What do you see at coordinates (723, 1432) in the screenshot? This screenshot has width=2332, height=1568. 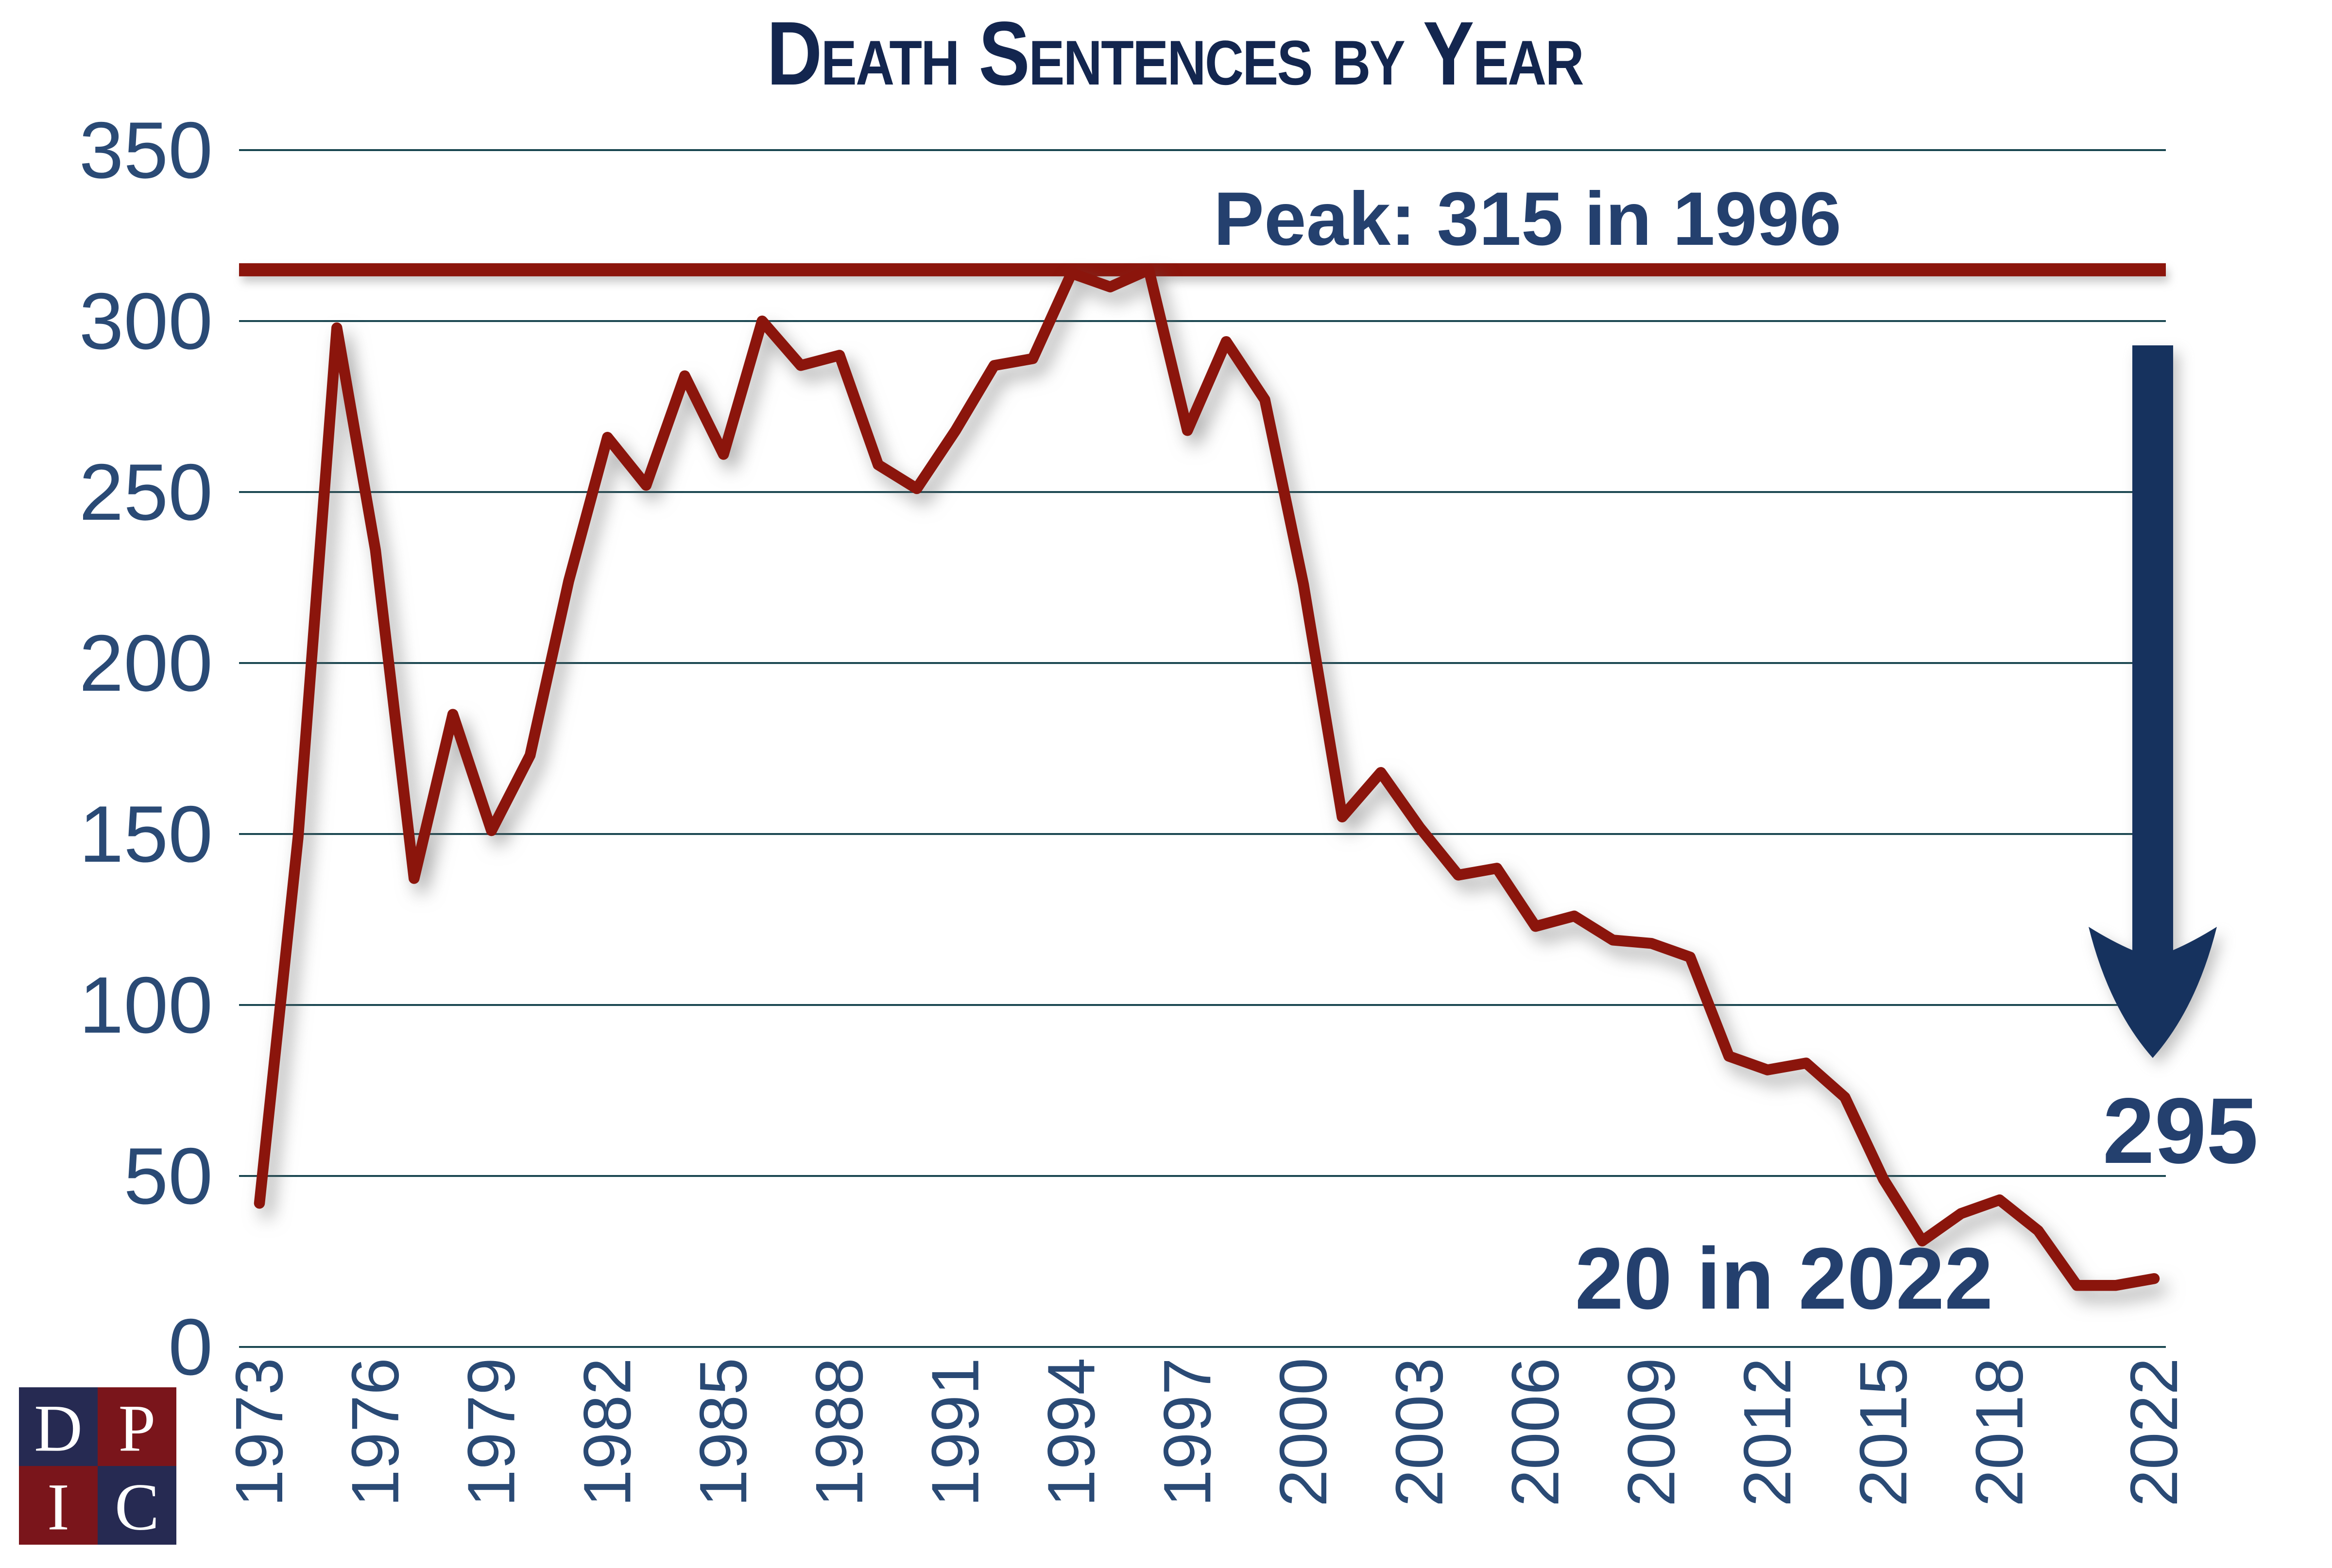 I see `x-axis-tick-label: 1985` at bounding box center [723, 1432].